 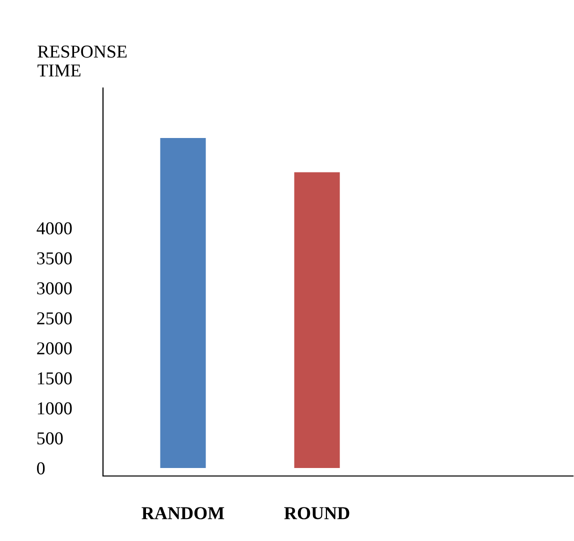 I want to click on y-tick-label: 500, so click(x=50, y=438).